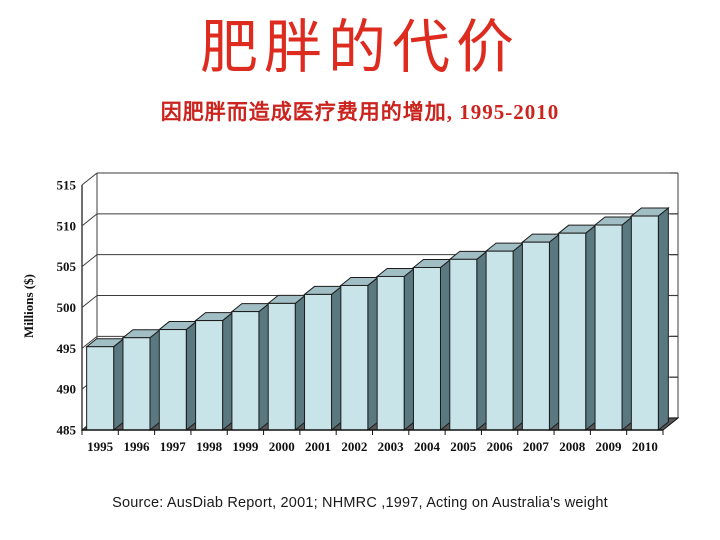 The image size is (720, 540). Describe the element at coordinates (67, 430) in the screenshot. I see `y-tick-label: 485` at that location.